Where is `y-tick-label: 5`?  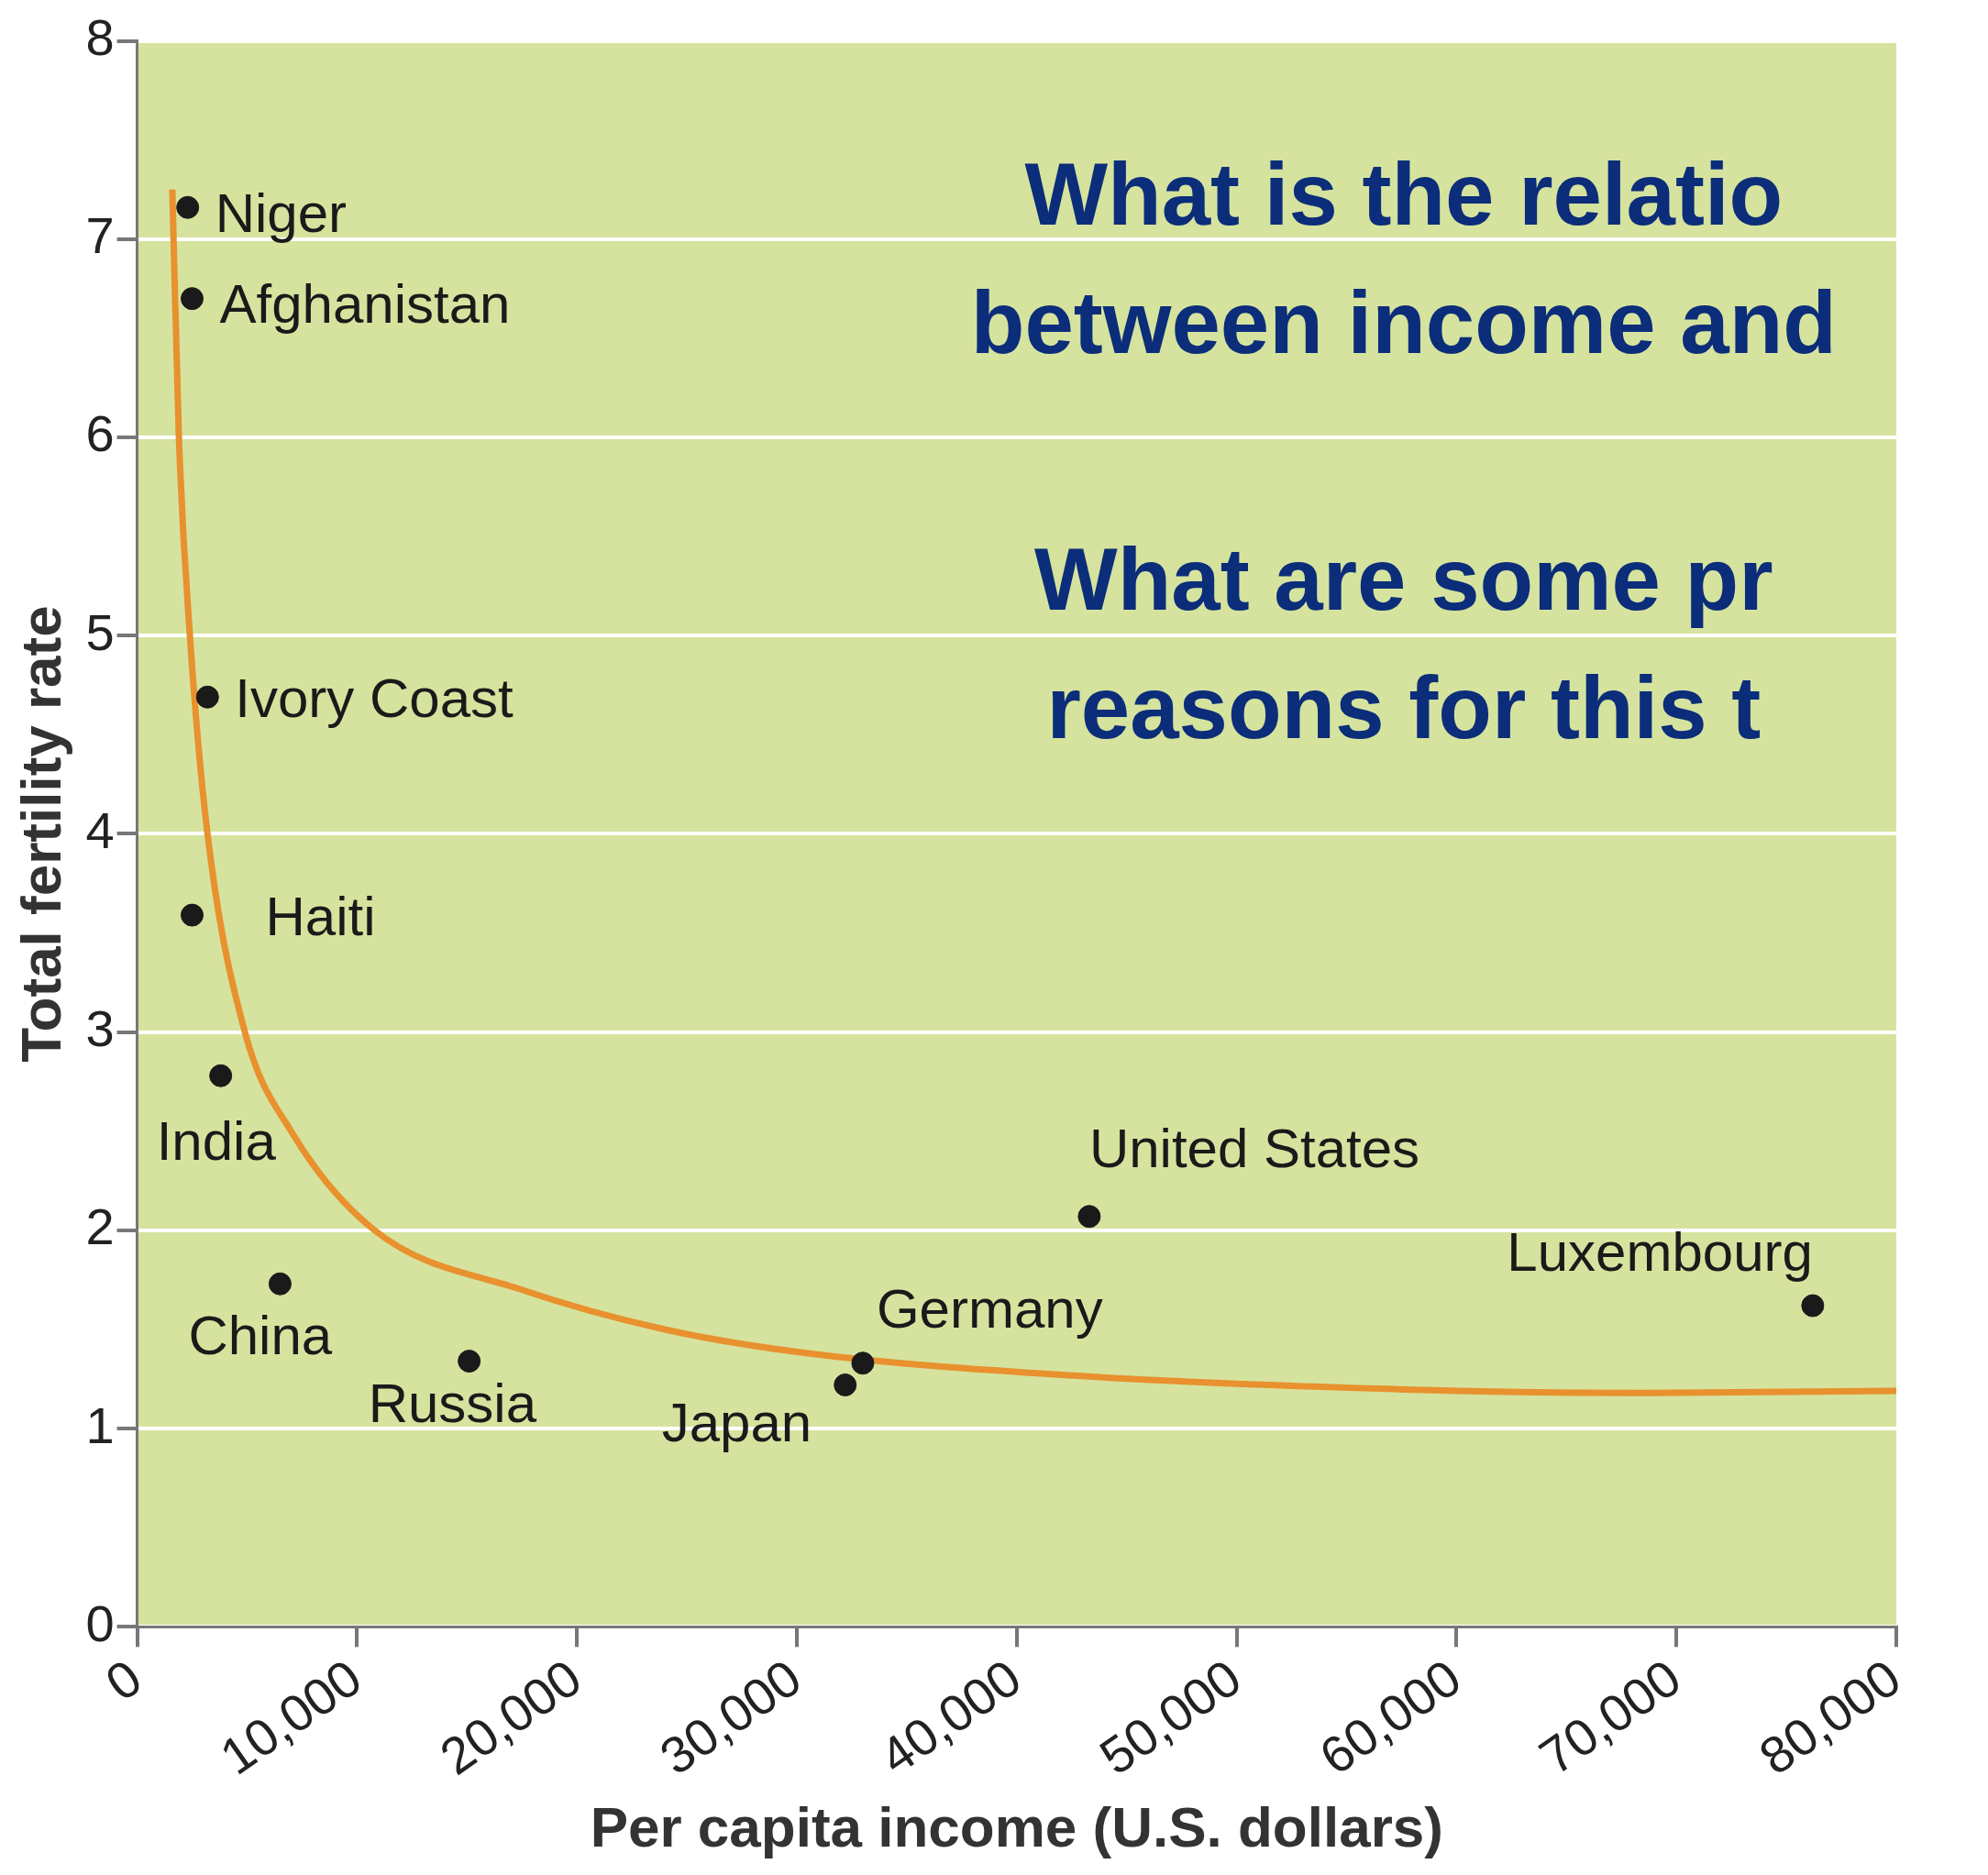
y-tick-label: 5 is located at coordinates (100, 631).